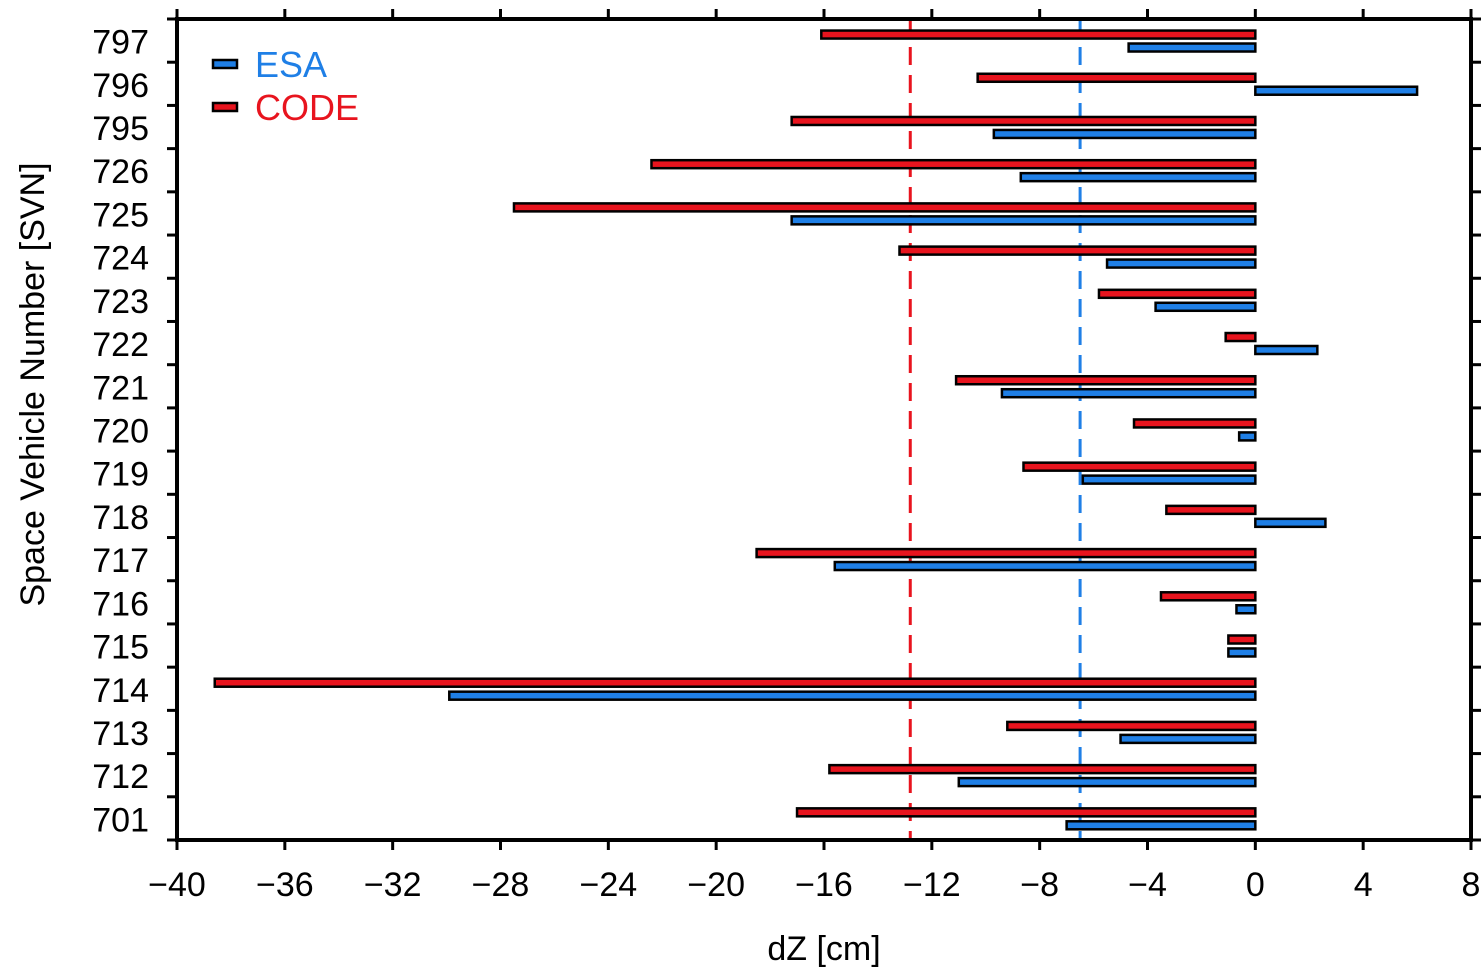  What do you see at coordinates (1255, 885) in the screenshot?
I see `x-tick-label: 0` at bounding box center [1255, 885].